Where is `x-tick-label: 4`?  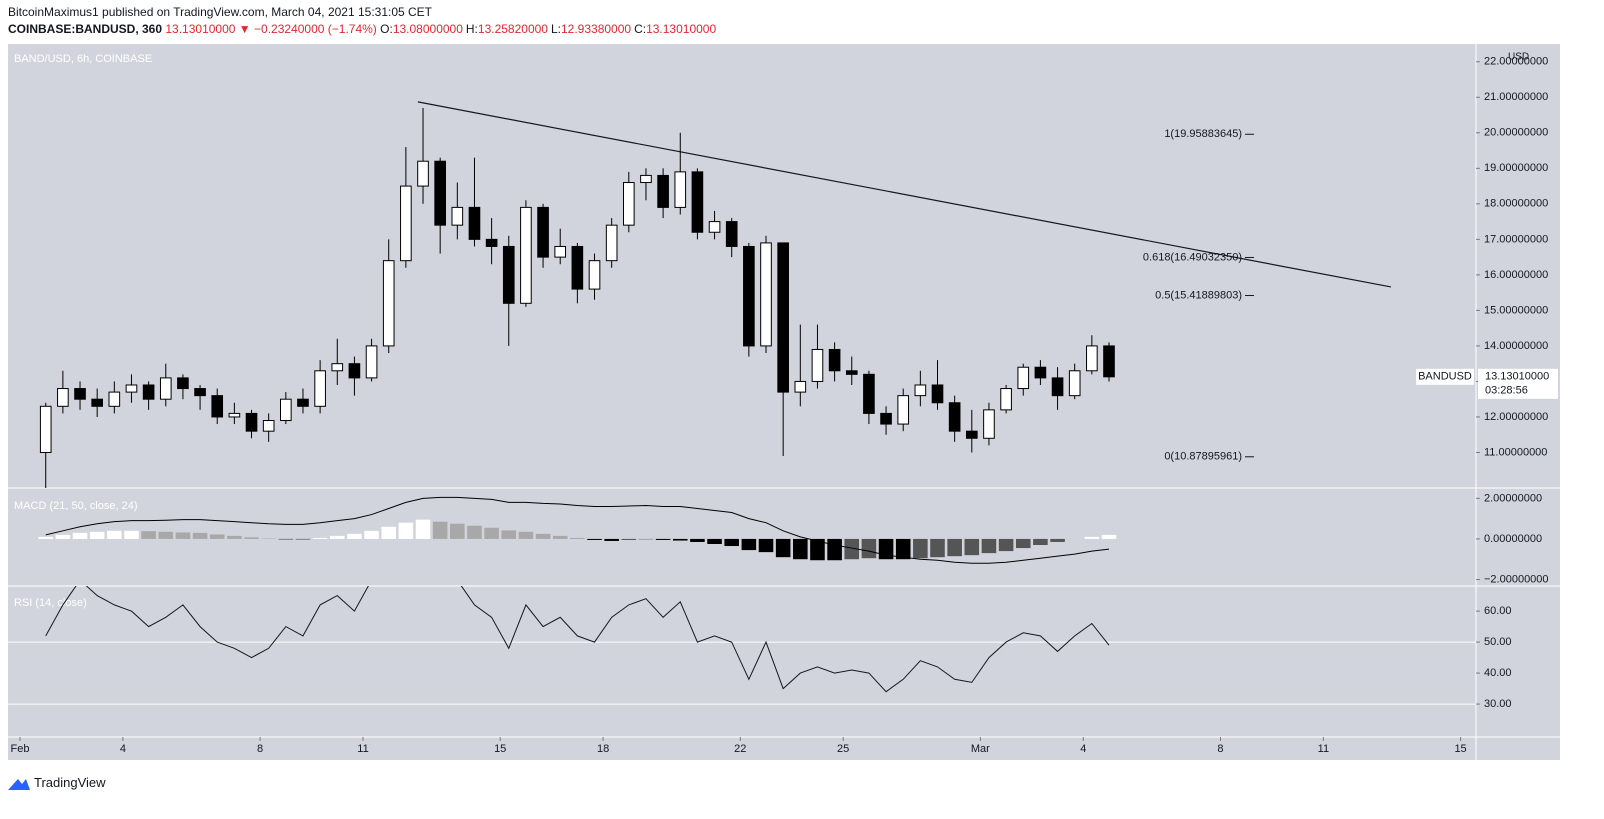 x-tick-label: 4 is located at coordinates (1083, 749).